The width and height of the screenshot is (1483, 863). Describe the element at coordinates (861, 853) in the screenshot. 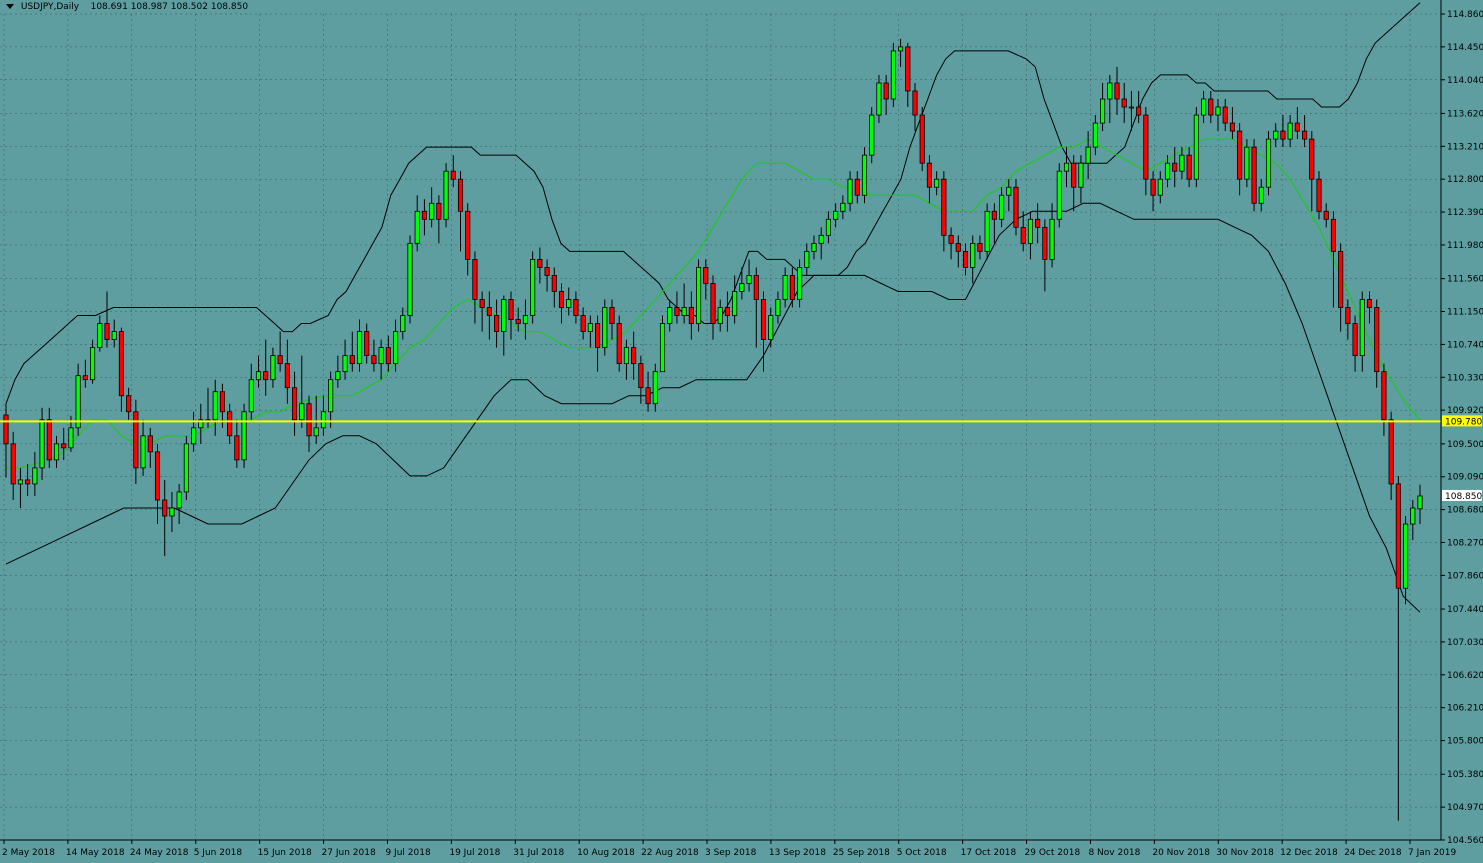

I see `x-tick-label: 25 Sep 2018` at that location.